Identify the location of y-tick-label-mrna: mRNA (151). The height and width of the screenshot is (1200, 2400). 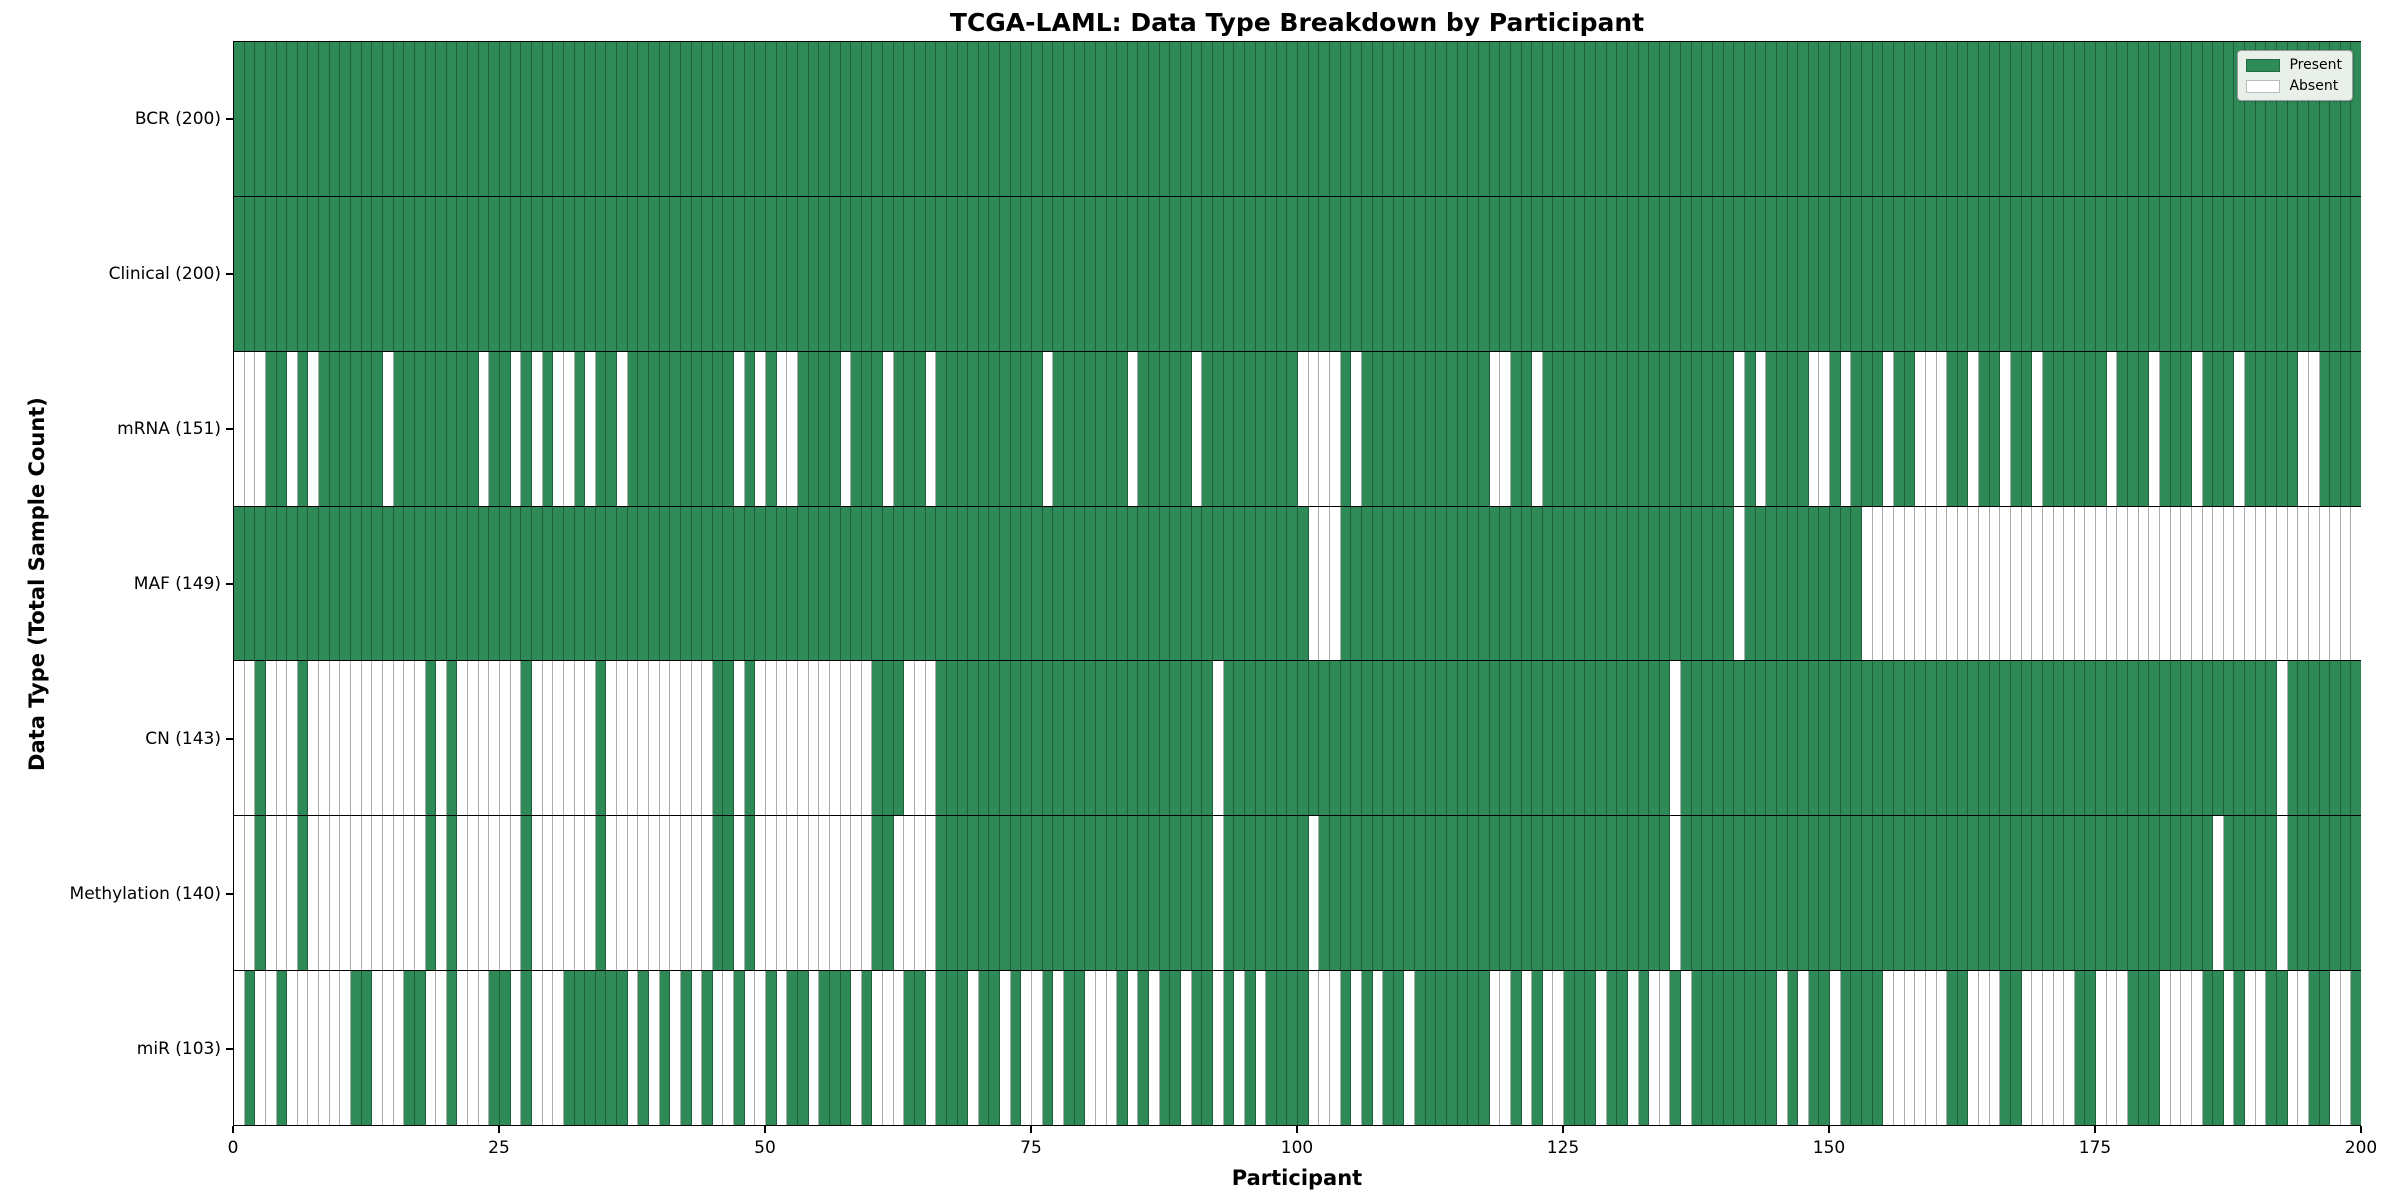
(169, 428).